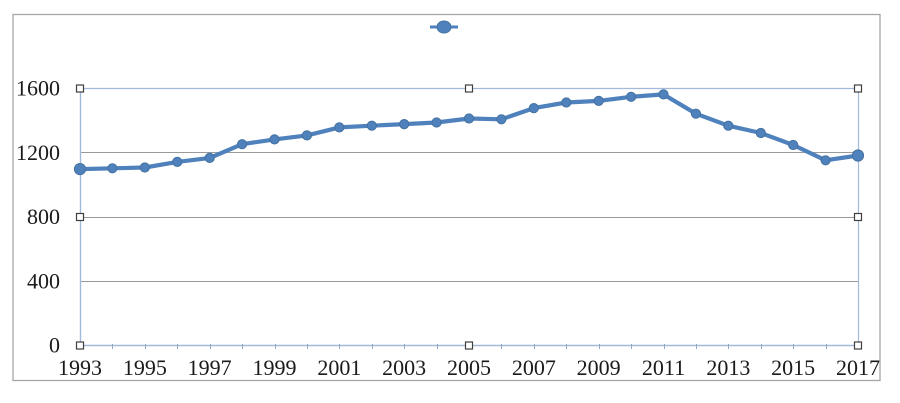 This screenshot has width=900, height=403. Describe the element at coordinates (43, 280) in the screenshot. I see `y-axis-label-400: 400` at that location.